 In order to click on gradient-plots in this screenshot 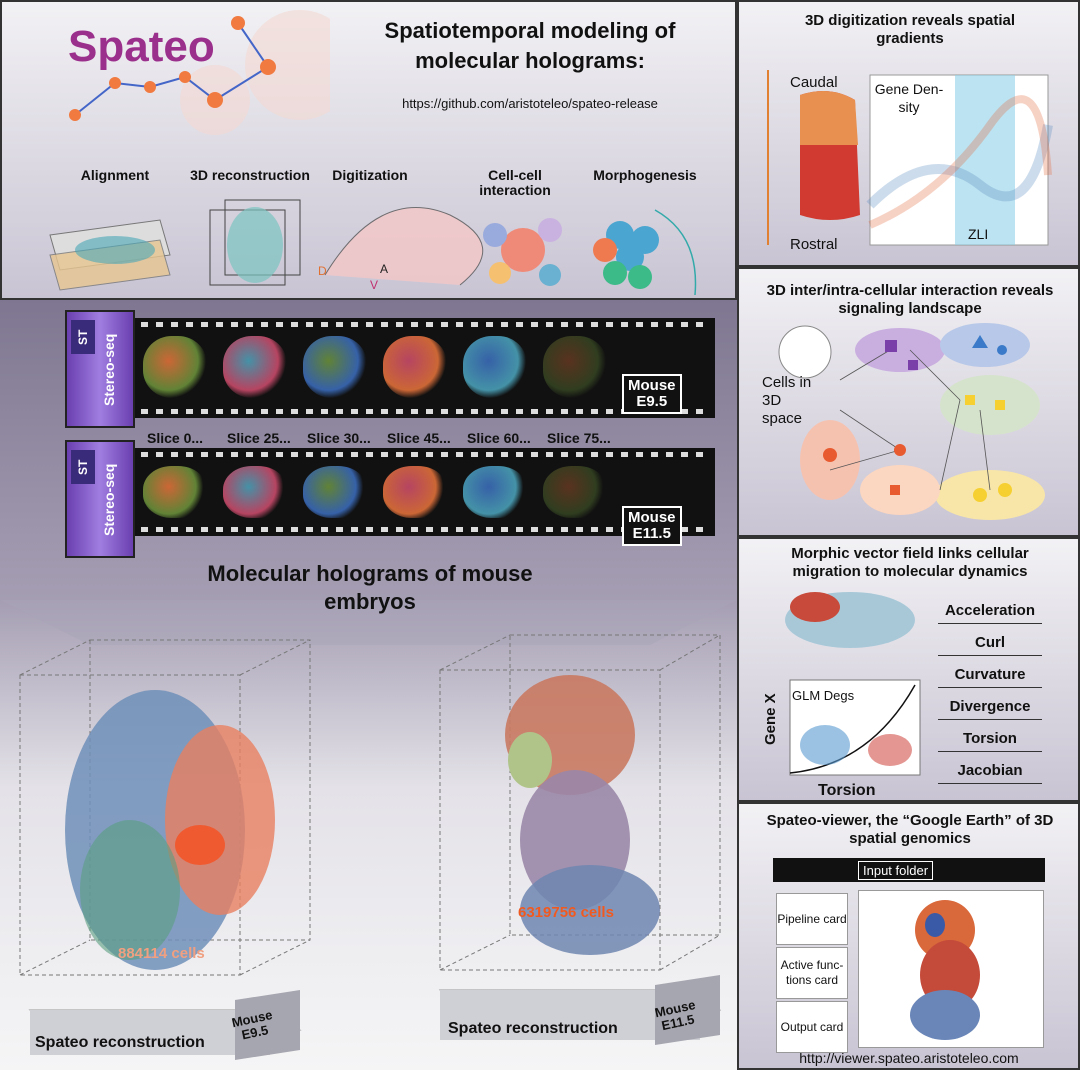, I will do `click(910, 158)`.